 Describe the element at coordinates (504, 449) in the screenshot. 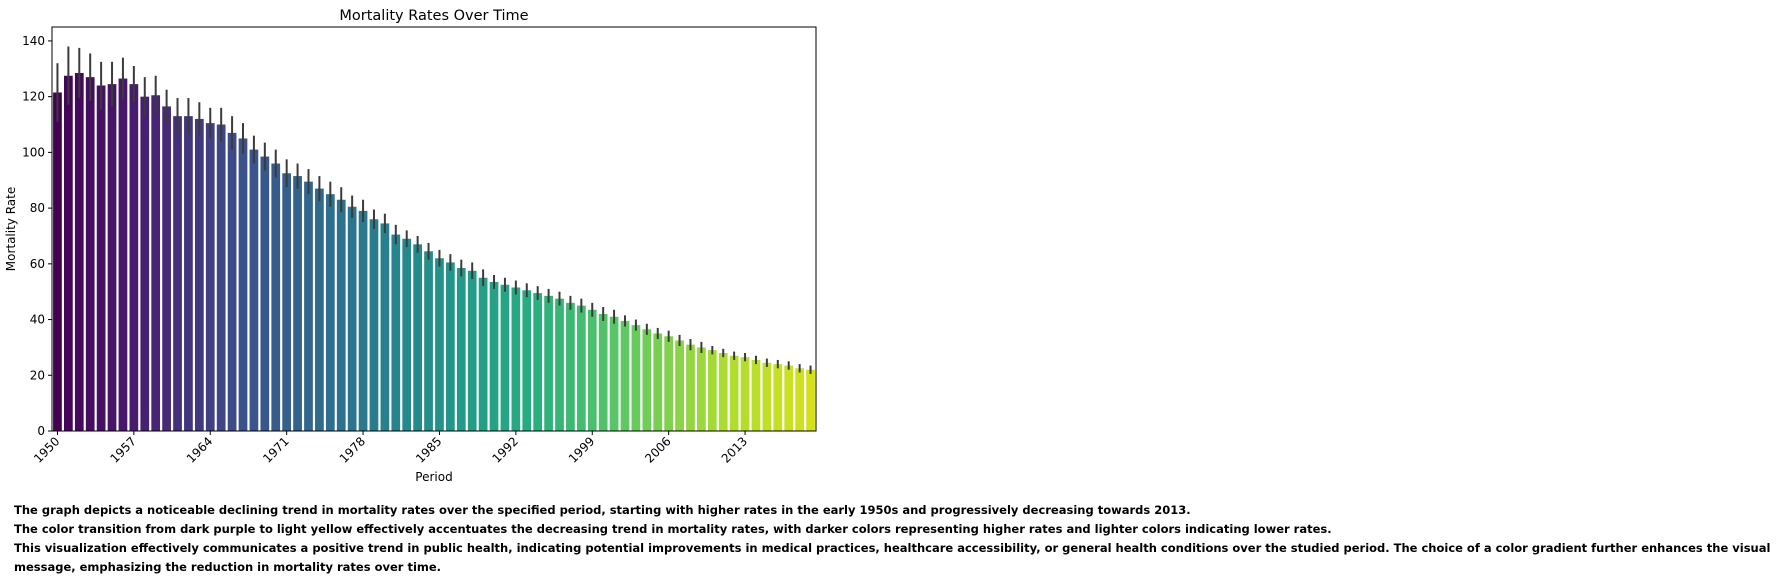

I see `x-tick-label: 1992` at that location.